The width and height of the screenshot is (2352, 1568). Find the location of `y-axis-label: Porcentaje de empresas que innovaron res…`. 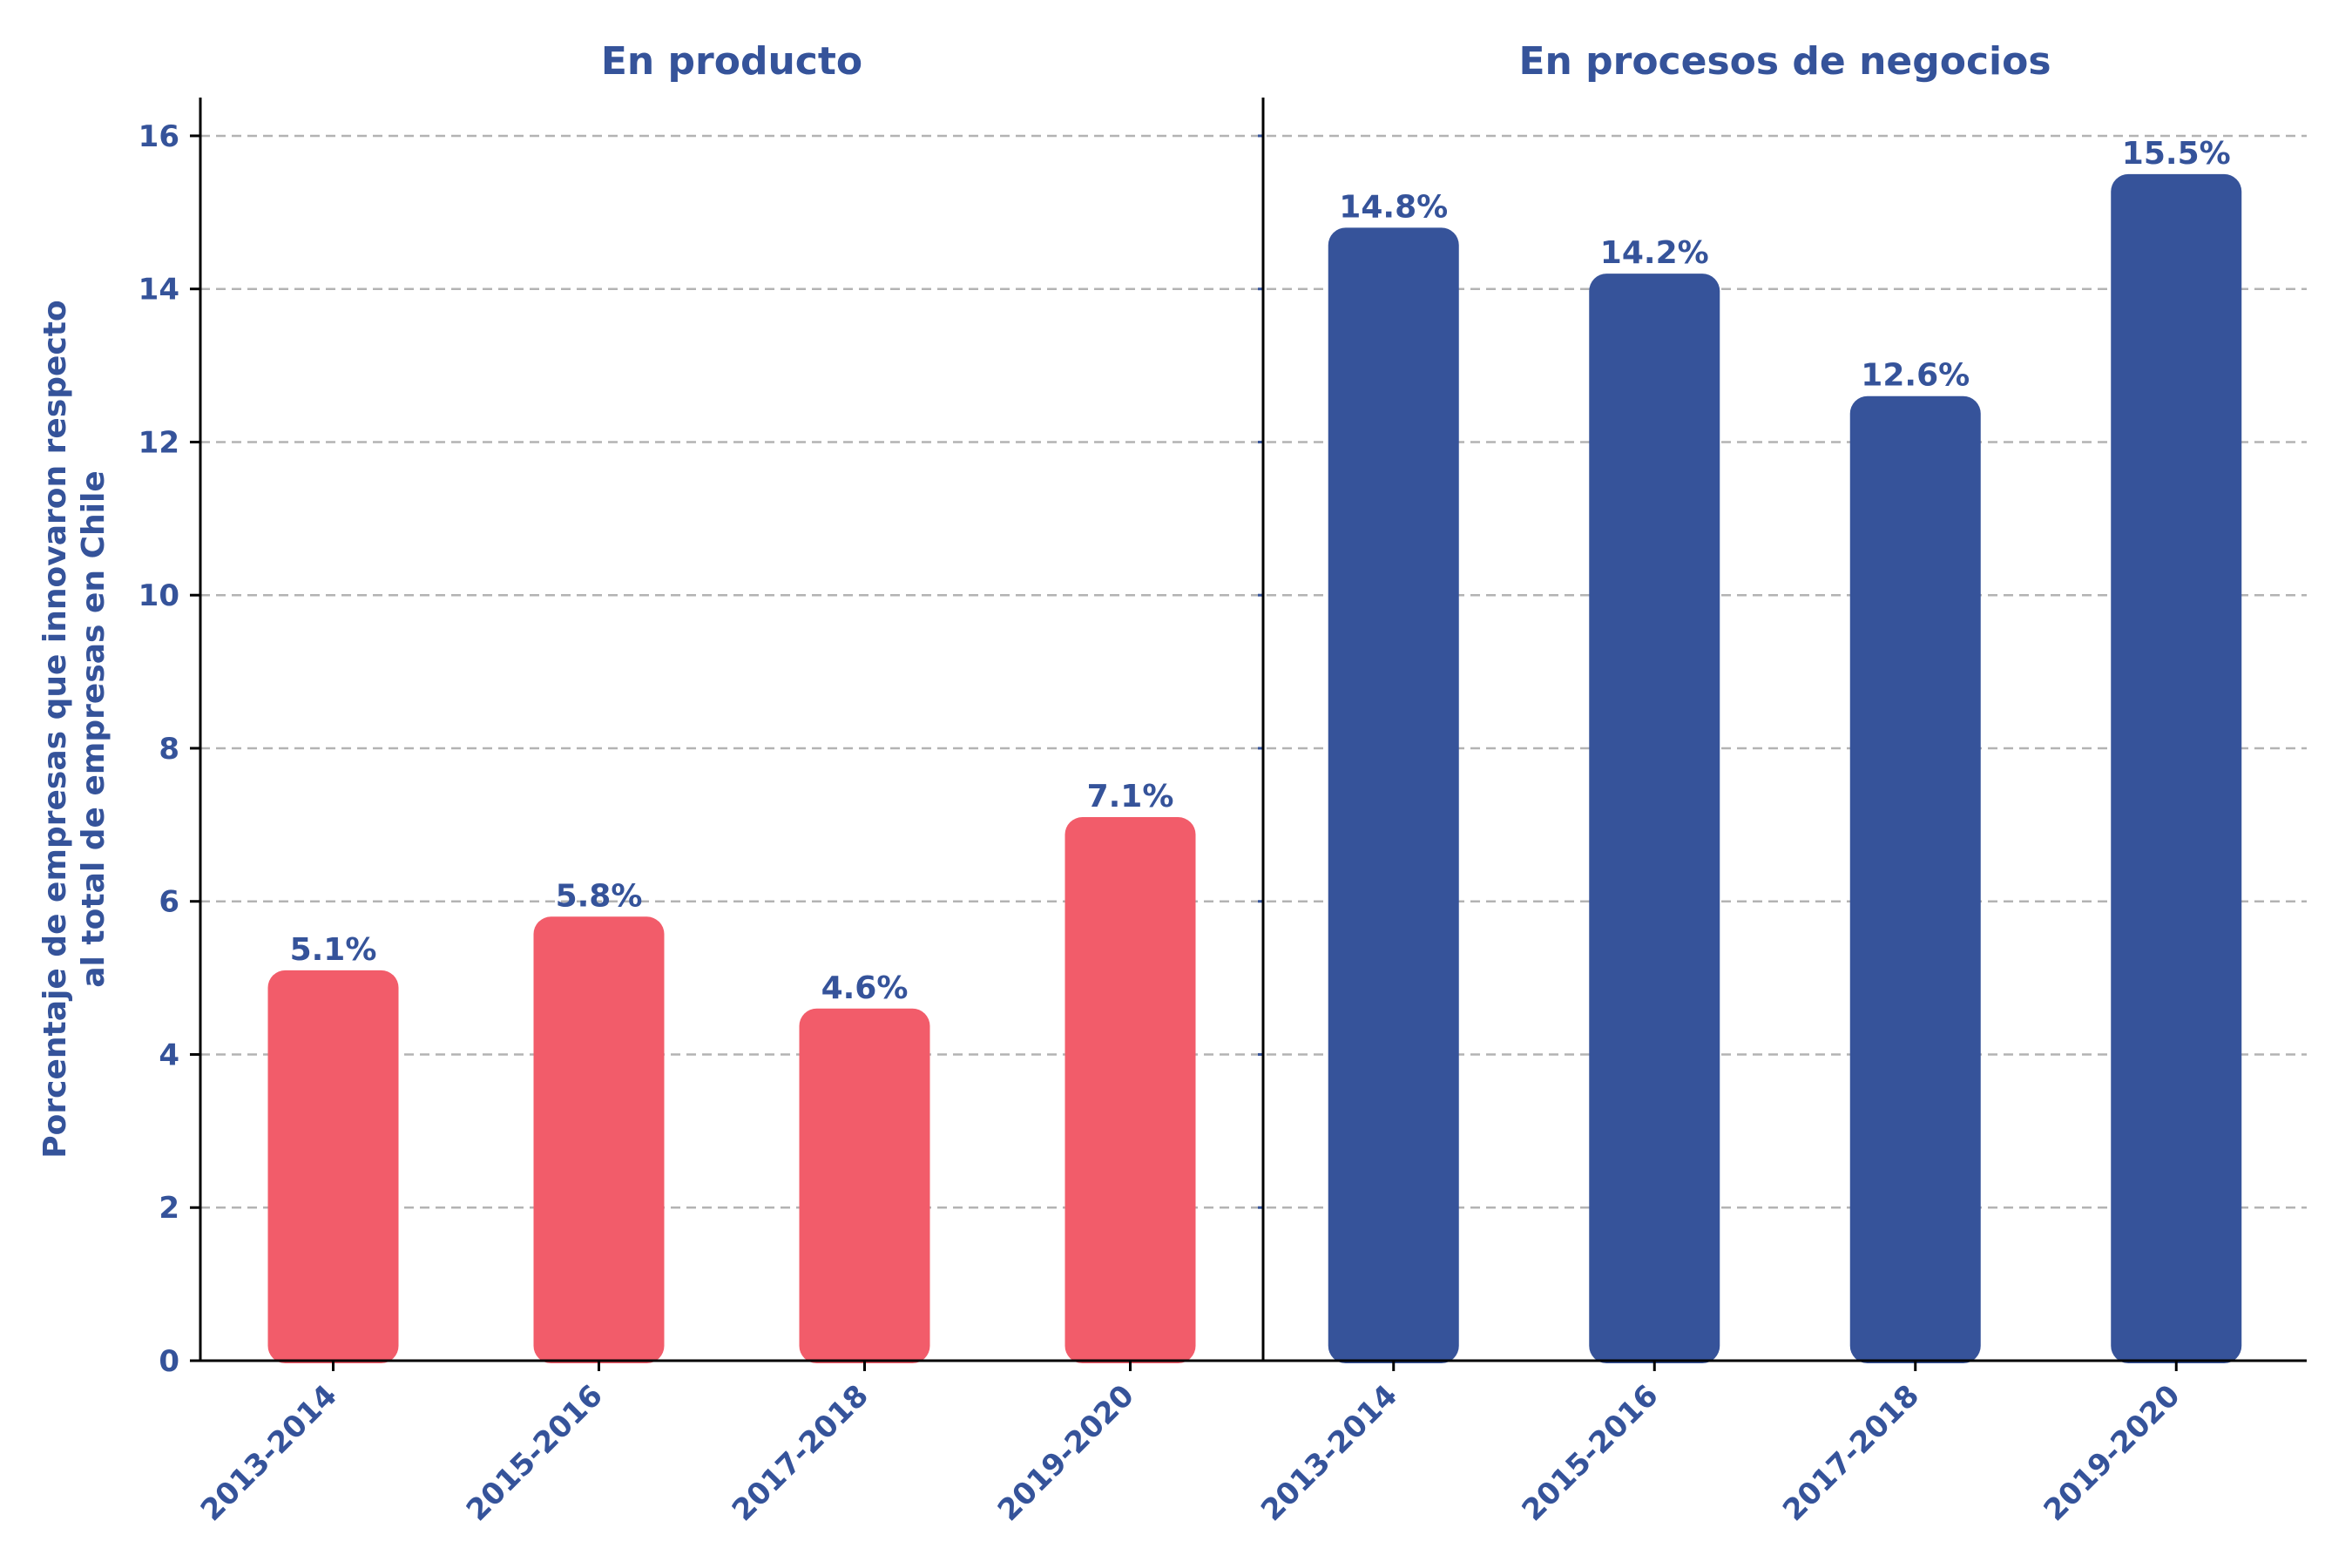

y-axis-label: Porcentaje de empresas que innovaron res… is located at coordinates (74, 729).